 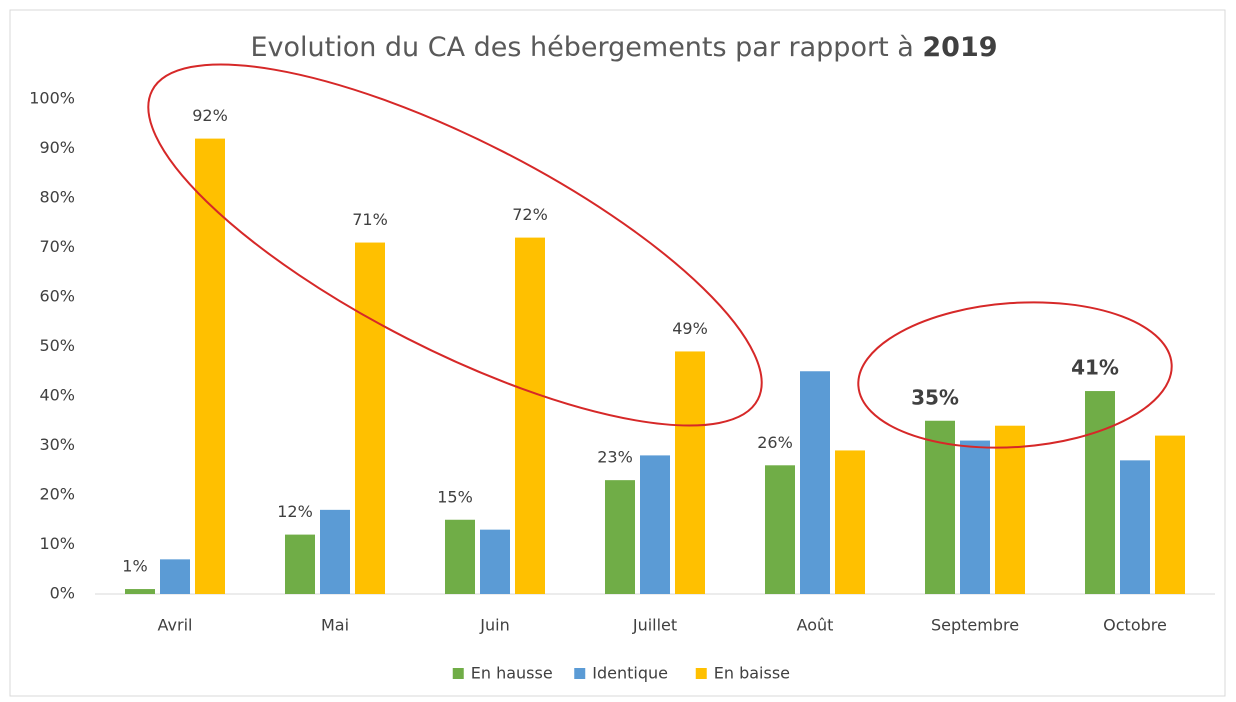 I want to click on data-label: 1%, so click(x=134, y=566).